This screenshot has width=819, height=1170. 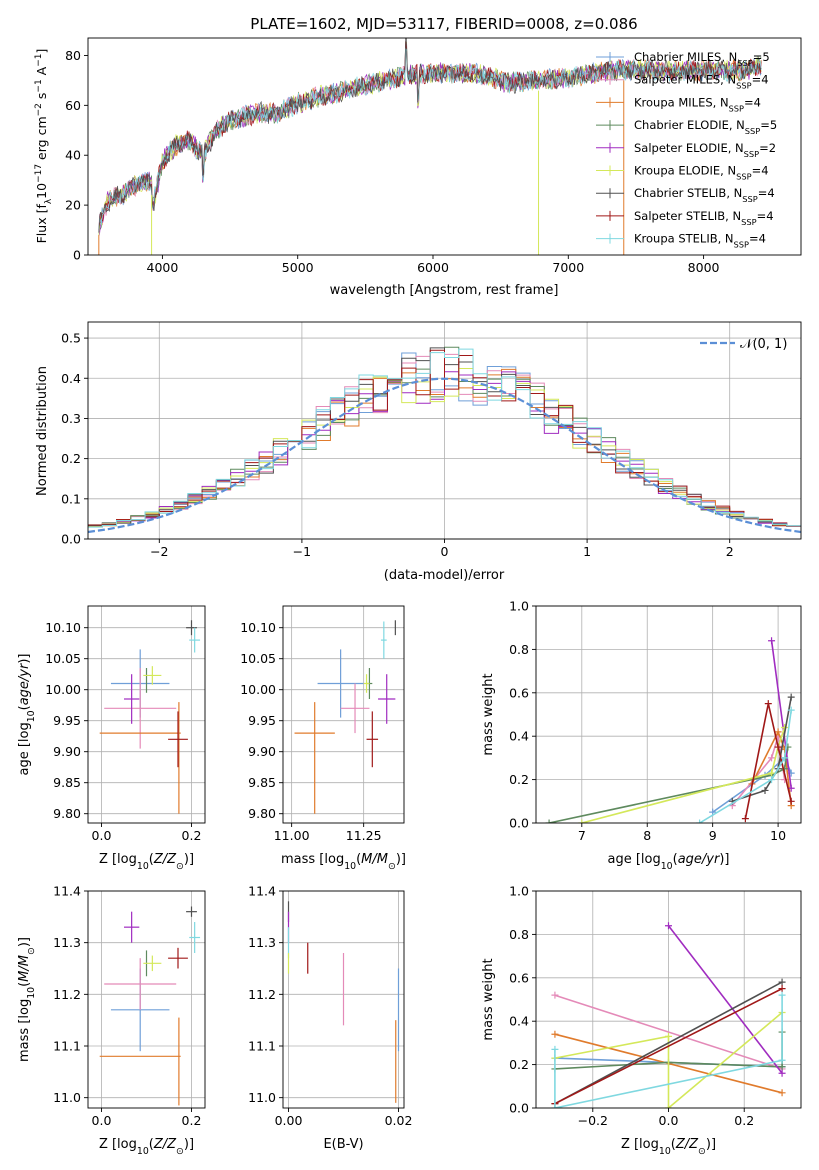 What do you see at coordinates (343, 862) in the screenshot?
I see `x-axis-label: mass [log10(M/M⊙)]` at bounding box center [343, 862].